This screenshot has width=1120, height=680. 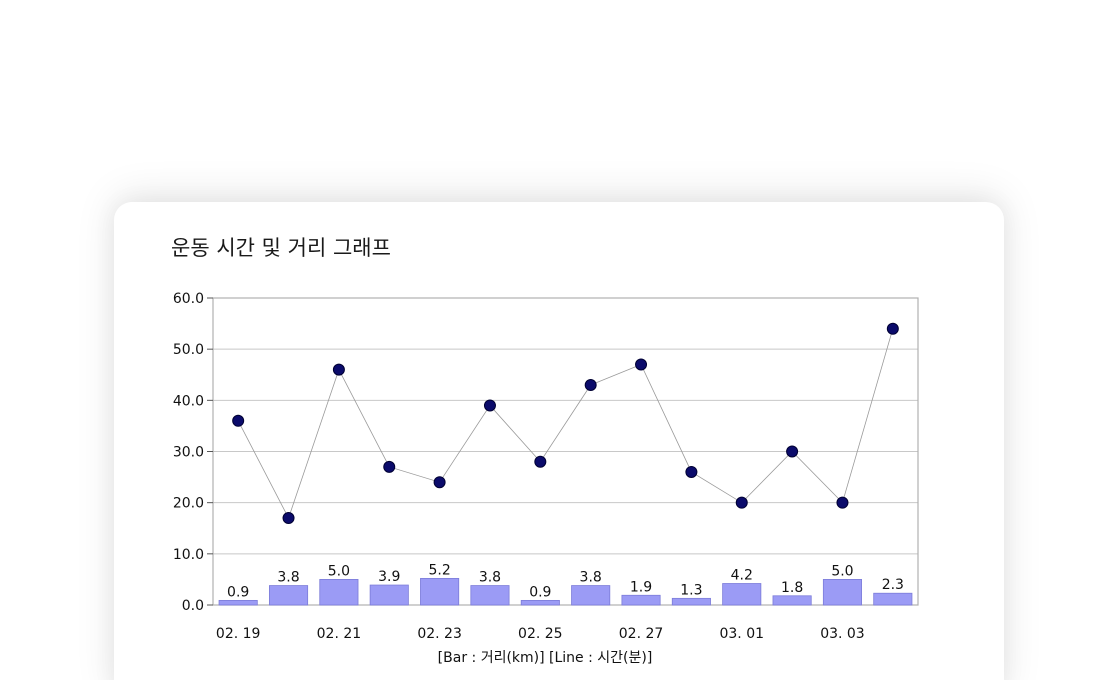 I want to click on y-tick-label: 10.0, so click(x=188, y=555).